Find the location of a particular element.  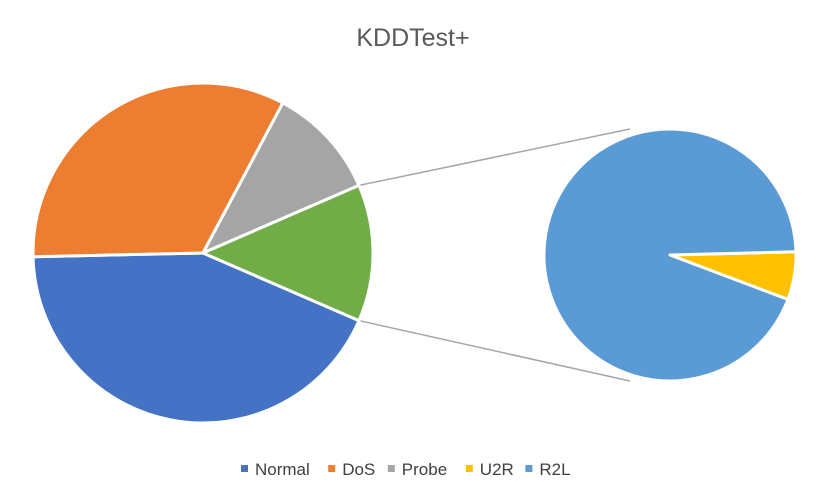

legend-item-normal: Normal is located at coordinates (275, 469).